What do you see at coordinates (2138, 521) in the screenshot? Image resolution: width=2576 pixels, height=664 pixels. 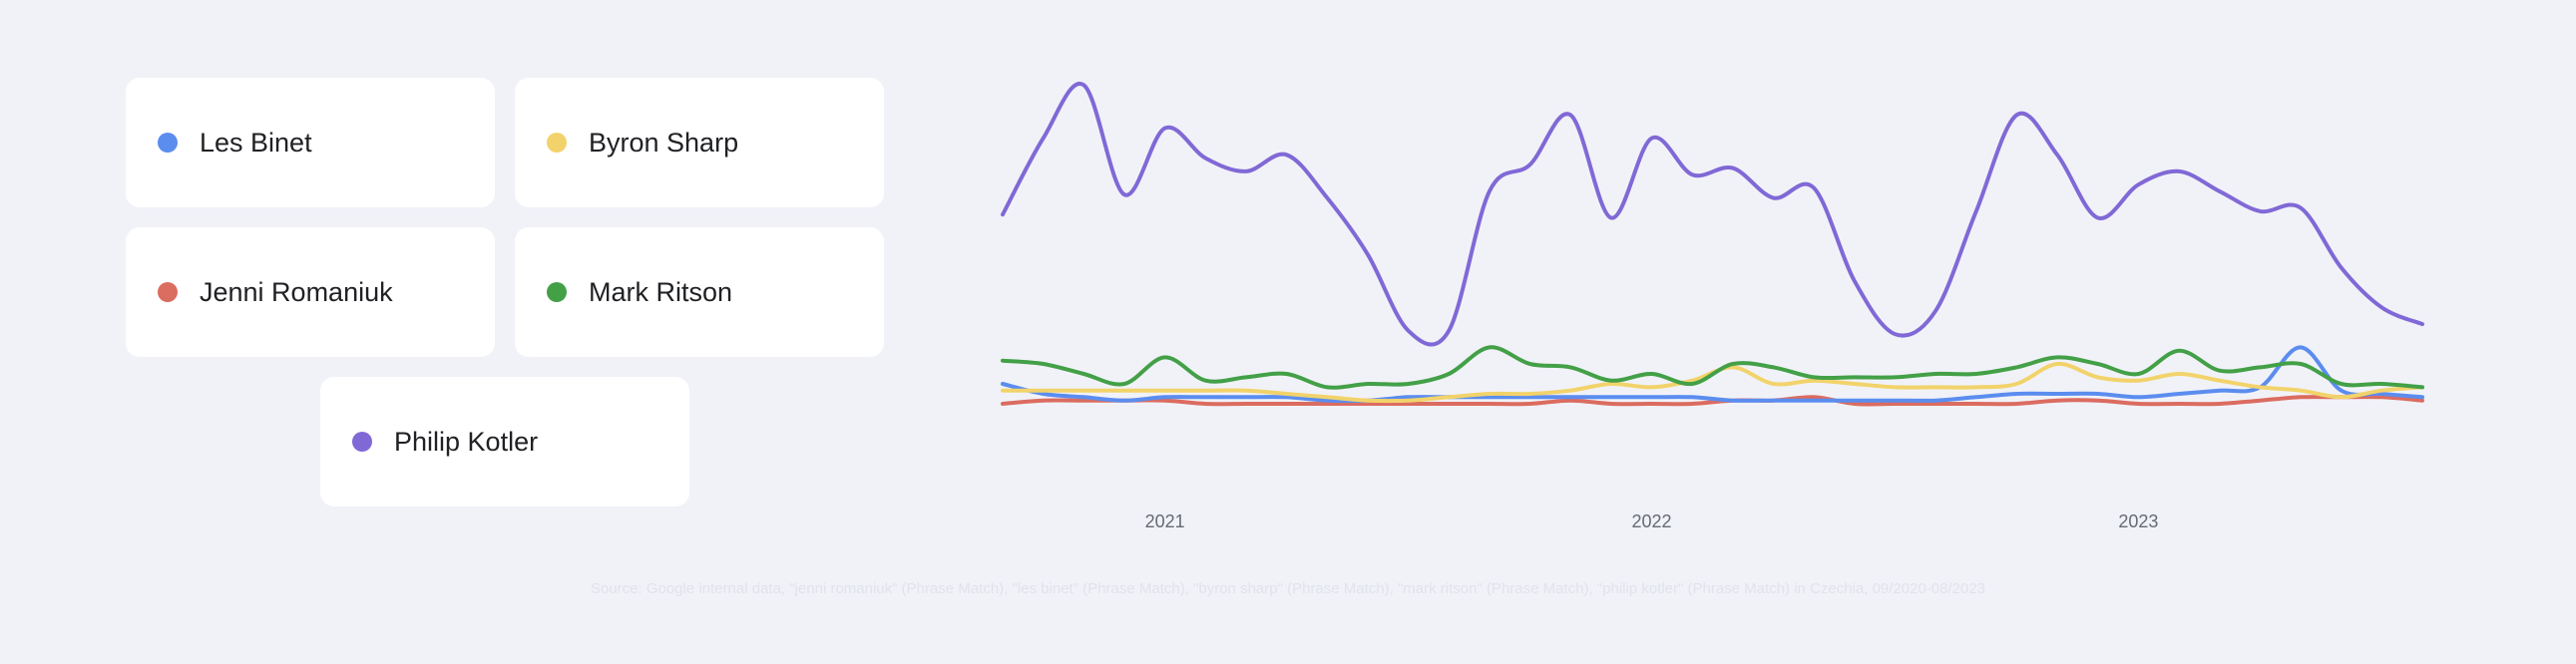 I see `x-tick-label: 2023` at bounding box center [2138, 521].